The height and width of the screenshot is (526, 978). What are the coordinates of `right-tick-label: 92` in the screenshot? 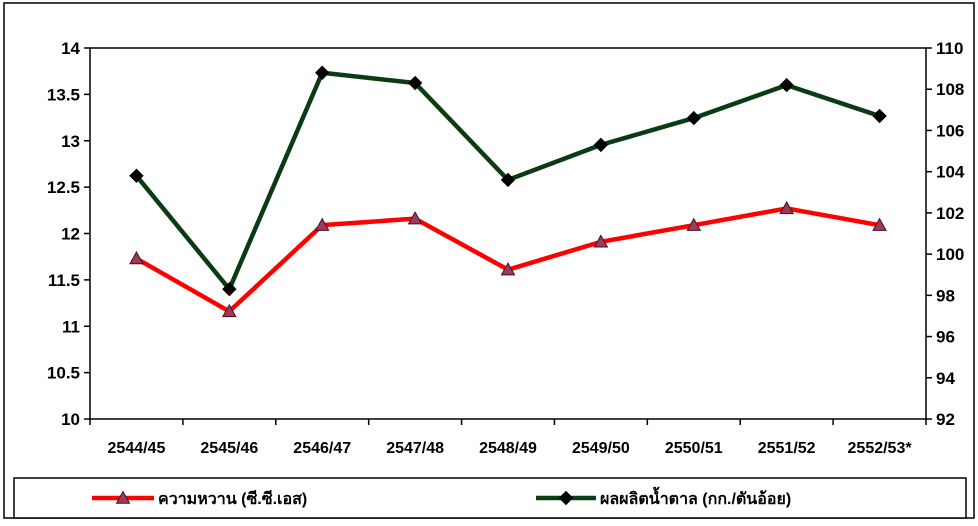 It's located at (945, 419).